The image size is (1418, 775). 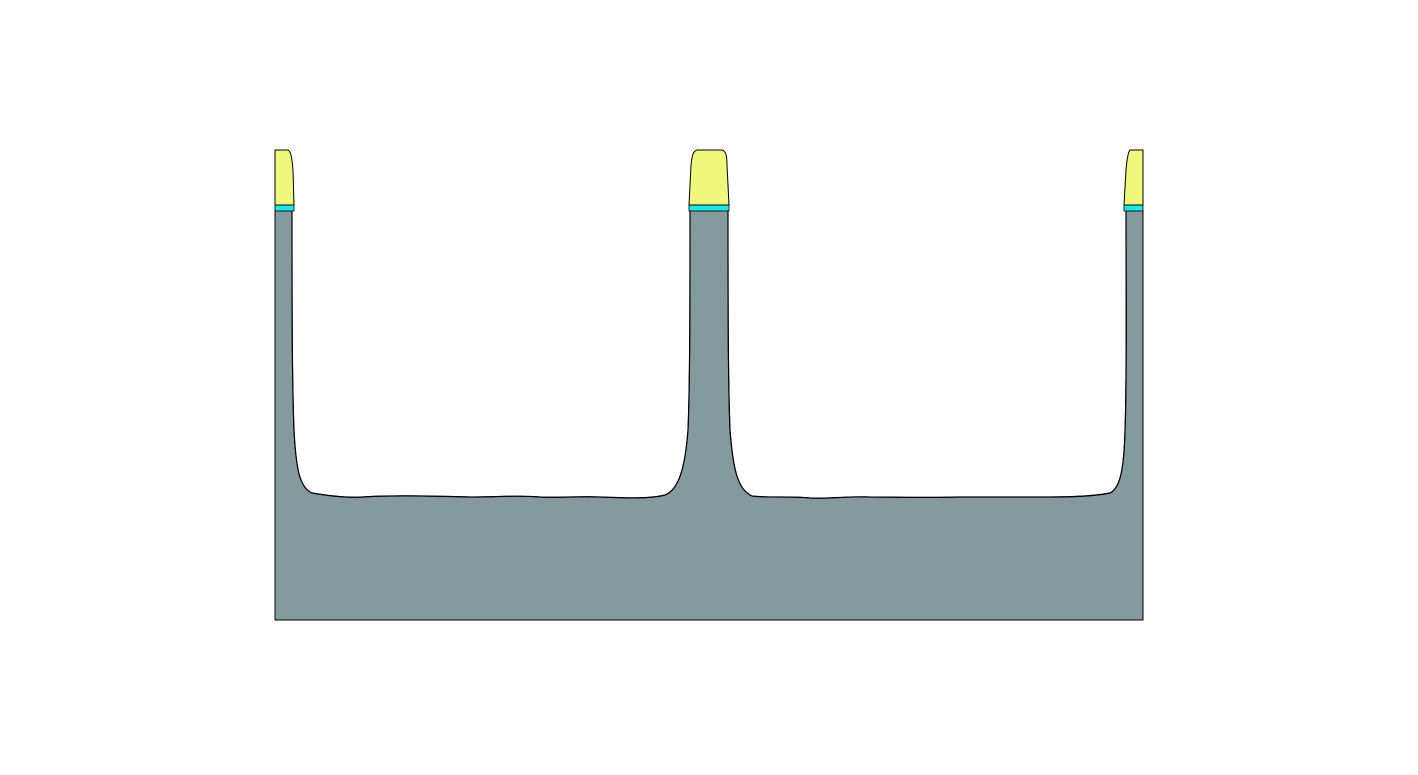 What do you see at coordinates (1133, 208) in the screenshot?
I see `interface-layer-right` at bounding box center [1133, 208].